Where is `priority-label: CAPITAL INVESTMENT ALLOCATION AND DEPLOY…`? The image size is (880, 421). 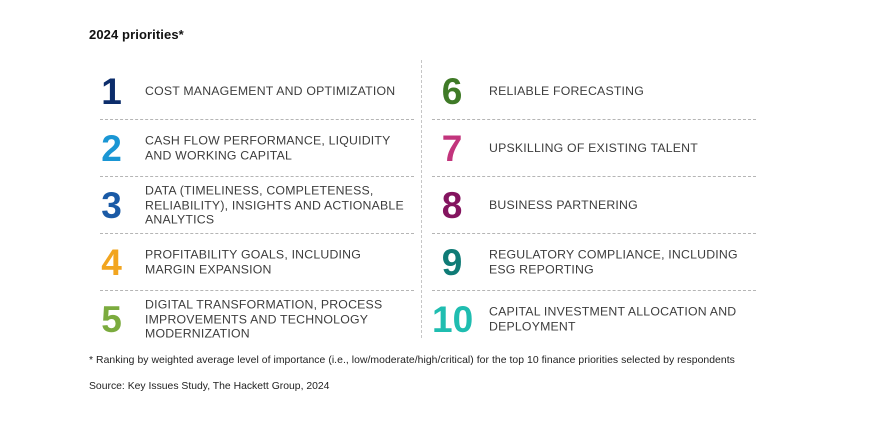
priority-label: CAPITAL INVESTMENT ALLOCATION AND DEPLOY… is located at coordinates (613, 319).